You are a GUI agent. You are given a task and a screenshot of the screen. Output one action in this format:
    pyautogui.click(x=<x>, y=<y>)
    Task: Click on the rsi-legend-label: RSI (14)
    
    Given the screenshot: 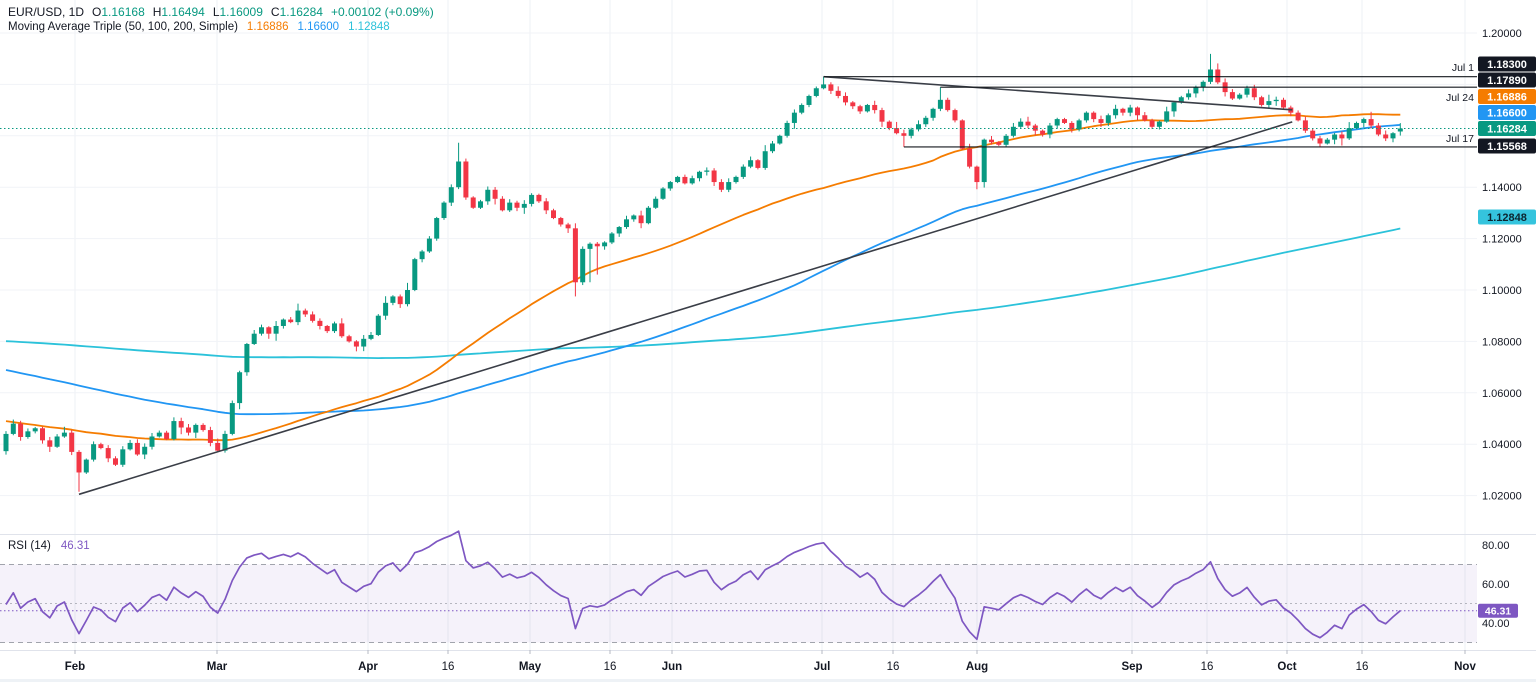 What is the action you would take?
    pyautogui.click(x=29, y=546)
    